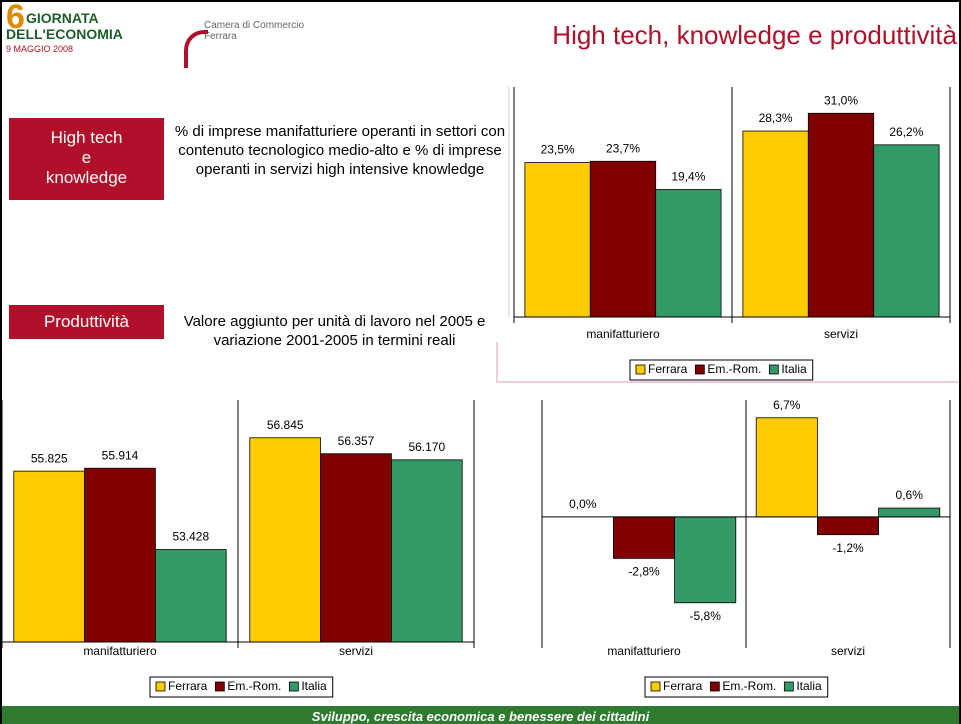  Describe the element at coordinates (120, 455) in the screenshot. I see `data-label: 55.914` at that location.